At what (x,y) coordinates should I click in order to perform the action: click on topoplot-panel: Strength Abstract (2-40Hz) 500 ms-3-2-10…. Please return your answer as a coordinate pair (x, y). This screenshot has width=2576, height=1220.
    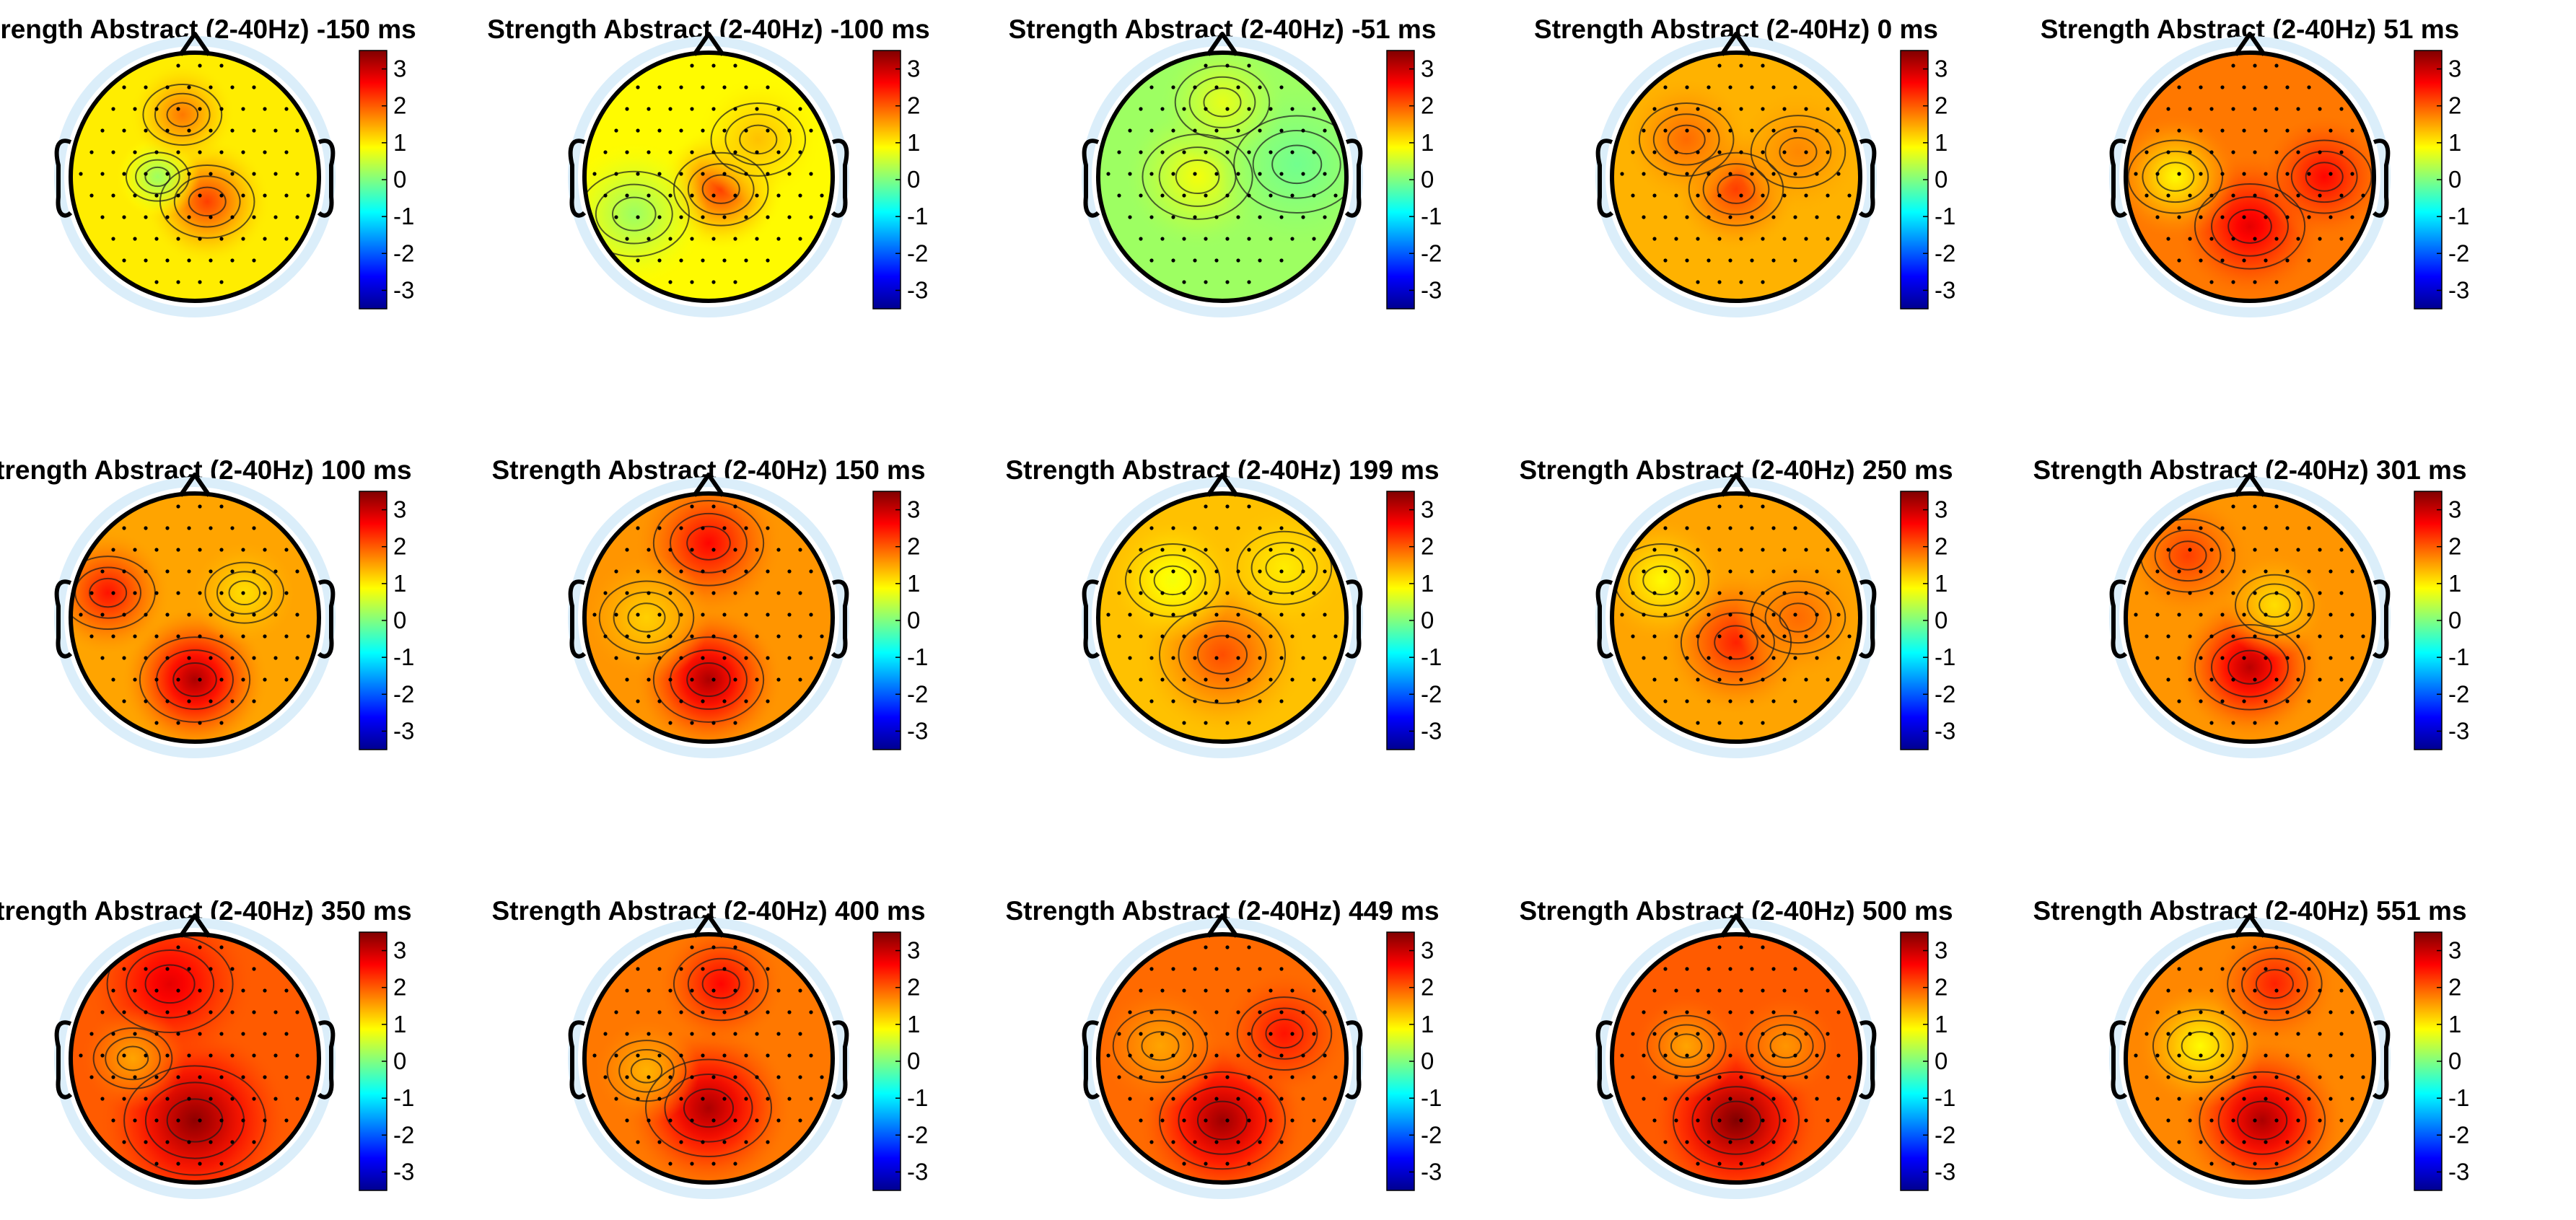
    Looking at the image, I should click on (1737, 1047).